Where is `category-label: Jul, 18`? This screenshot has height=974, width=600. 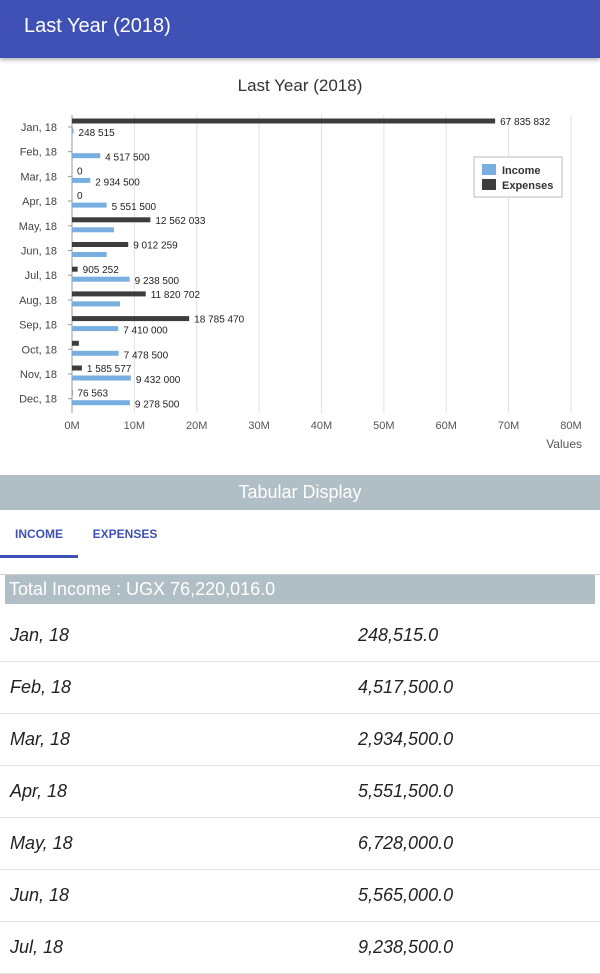
category-label: Jul, 18 is located at coordinates (41, 276).